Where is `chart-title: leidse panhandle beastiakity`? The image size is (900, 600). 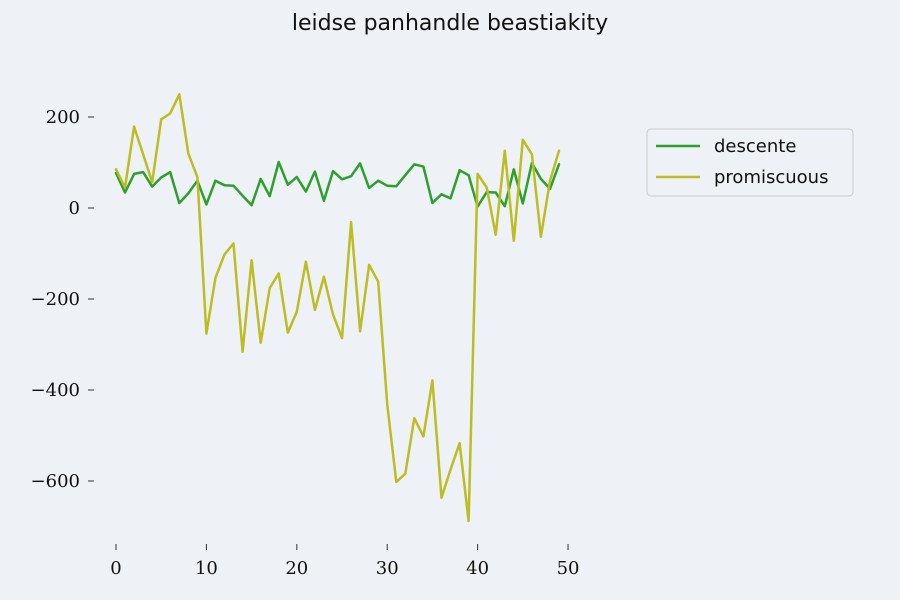 chart-title: leidse panhandle beastiakity is located at coordinates (450, 23).